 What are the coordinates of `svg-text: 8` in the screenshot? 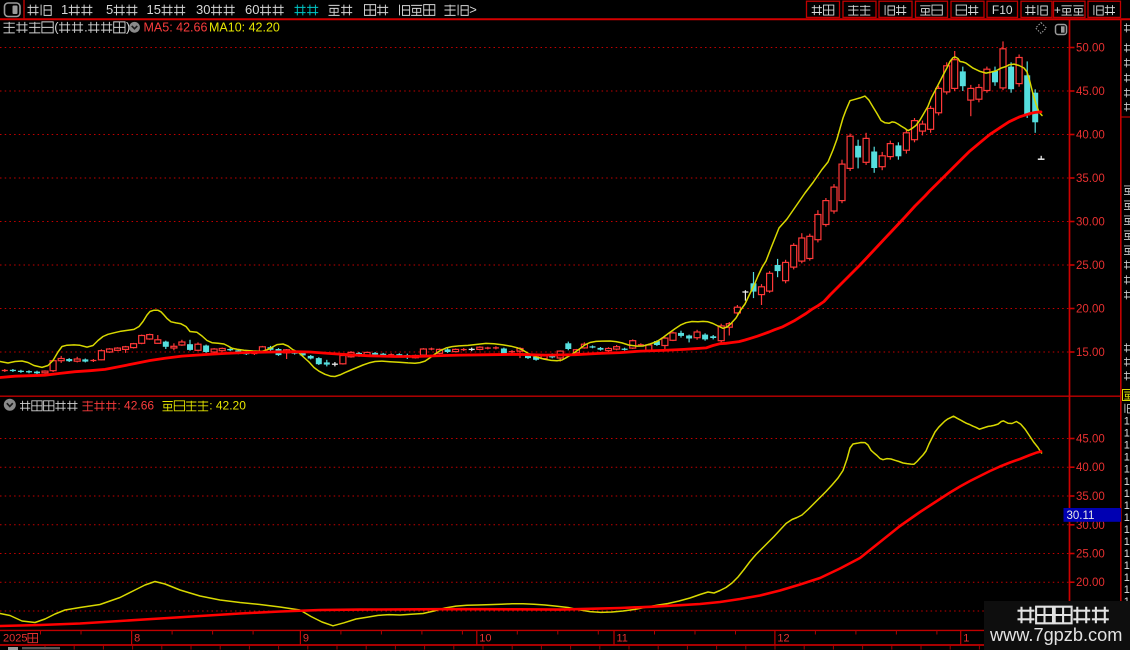 It's located at (137, 639).